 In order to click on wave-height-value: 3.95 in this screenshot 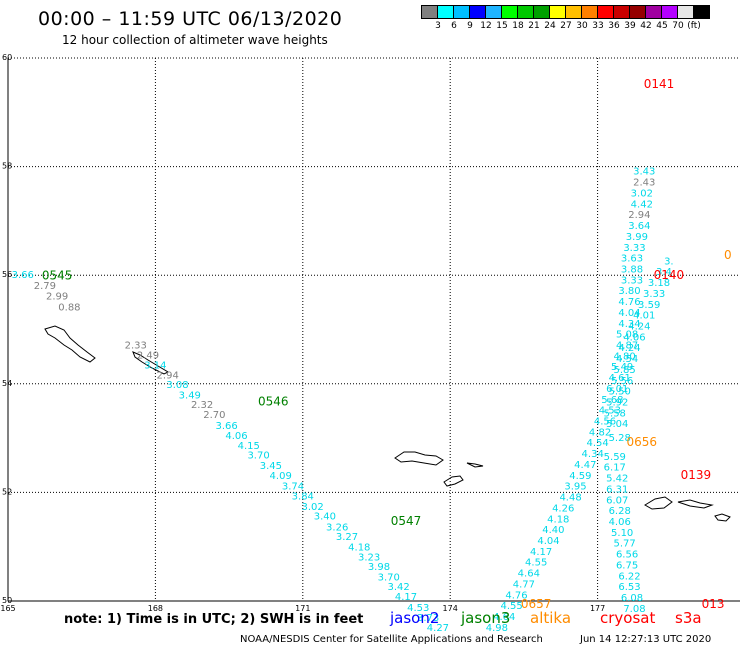, I will do `click(575, 487)`.